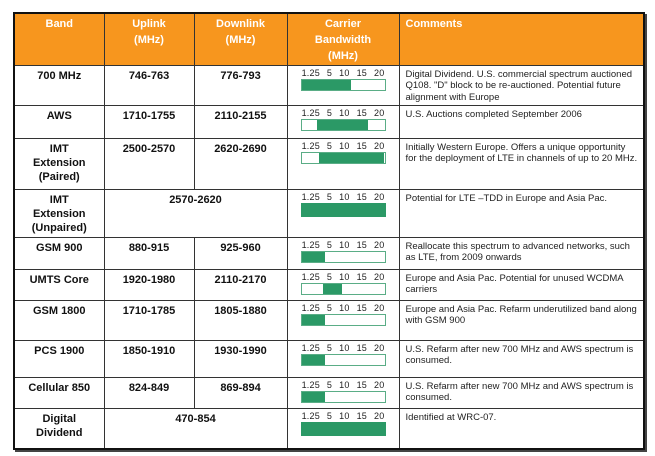 The width and height of the screenshot is (655, 456). Describe the element at coordinates (240, 39) in the screenshot. I see `header-downlink: Downlink (MHz)` at that location.